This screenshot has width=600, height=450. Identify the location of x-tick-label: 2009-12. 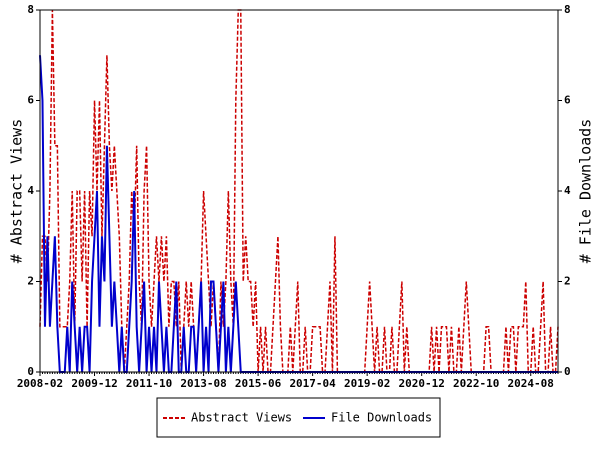
(94, 383).